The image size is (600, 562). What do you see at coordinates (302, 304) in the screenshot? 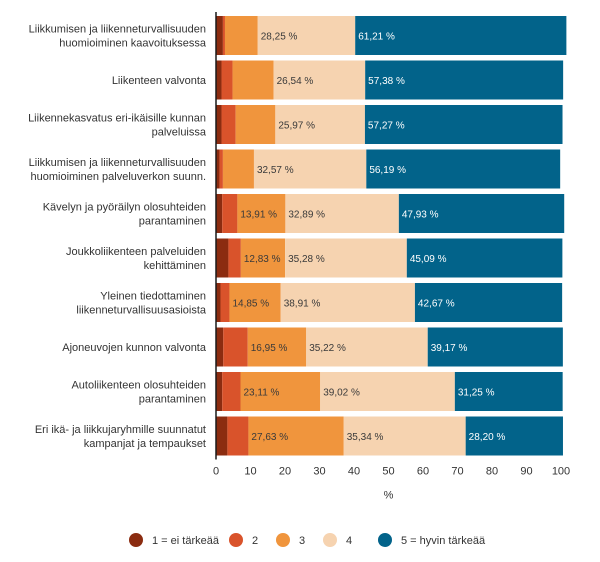
I see `data-label-7-4: 38,91 %` at bounding box center [302, 304].